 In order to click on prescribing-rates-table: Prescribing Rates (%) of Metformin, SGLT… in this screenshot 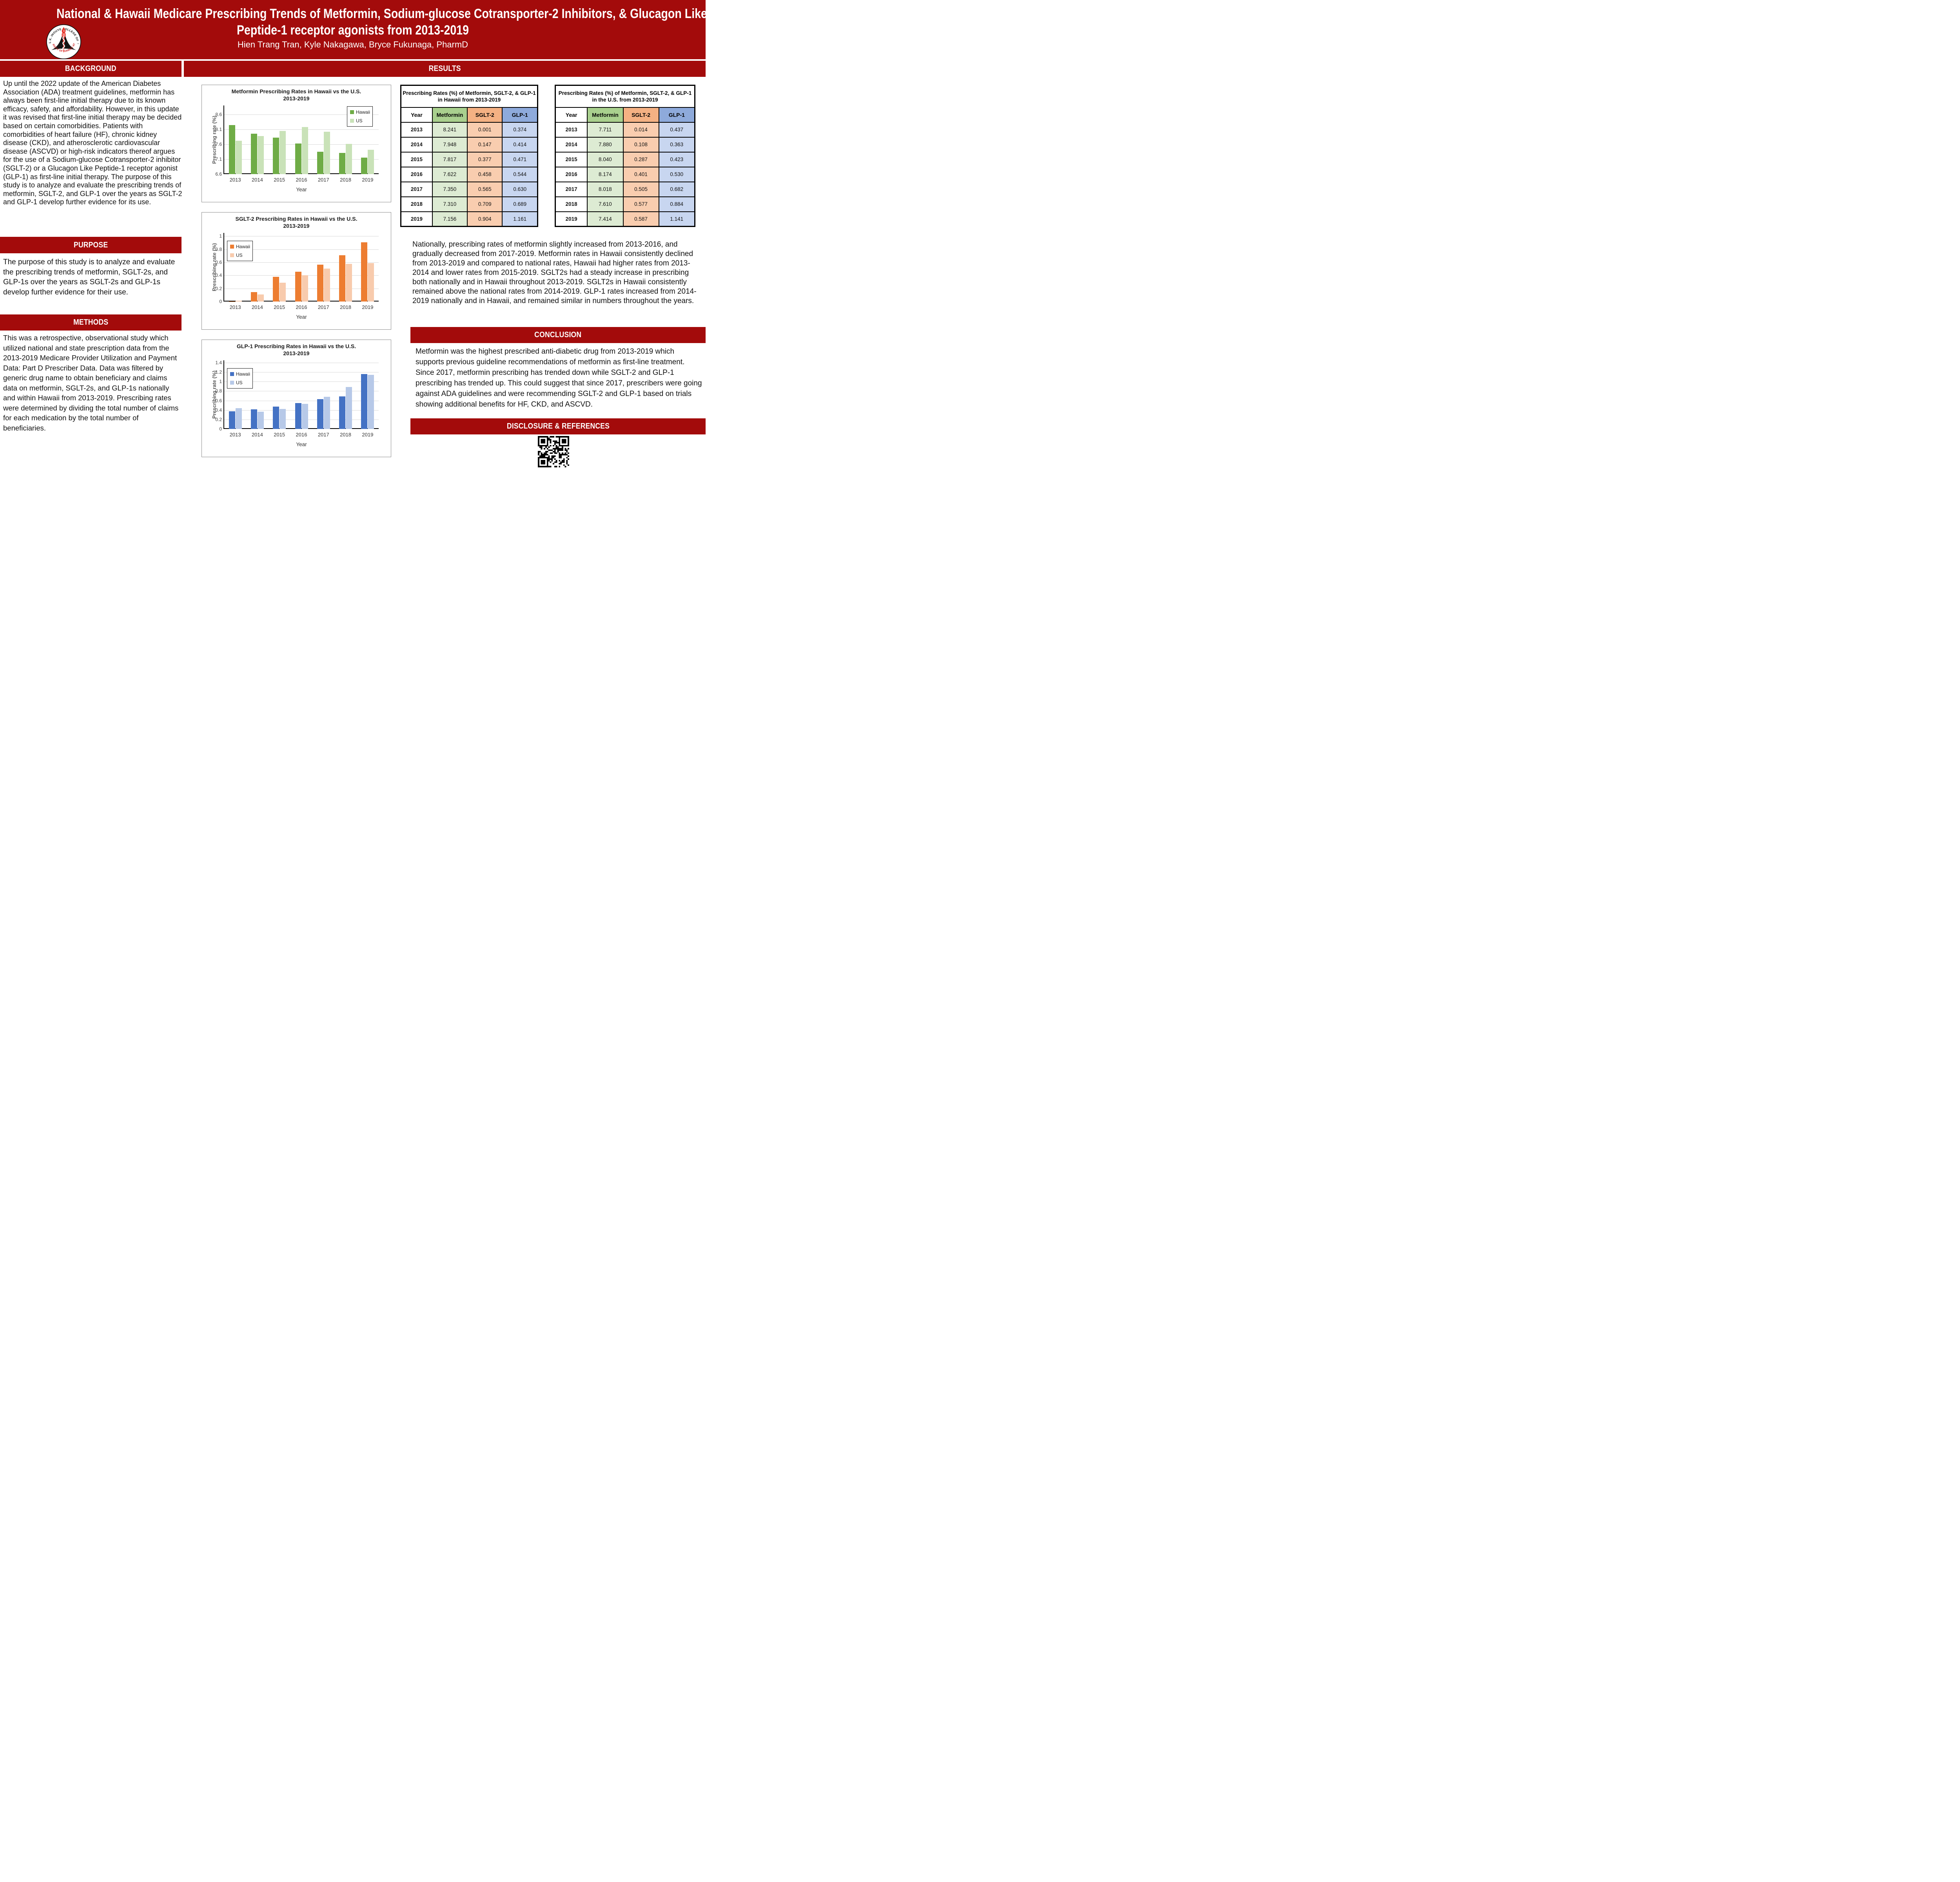, I will do `click(469, 156)`.